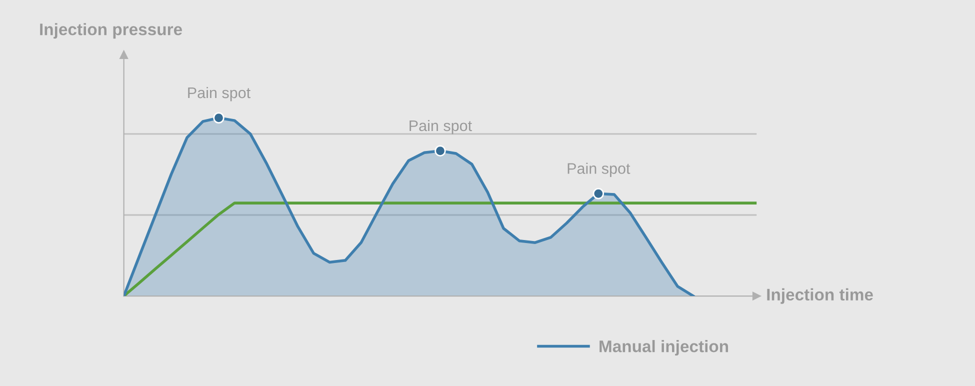 This screenshot has width=975, height=386. What do you see at coordinates (820, 296) in the screenshot?
I see `x-axis-title: Injection time` at bounding box center [820, 296].